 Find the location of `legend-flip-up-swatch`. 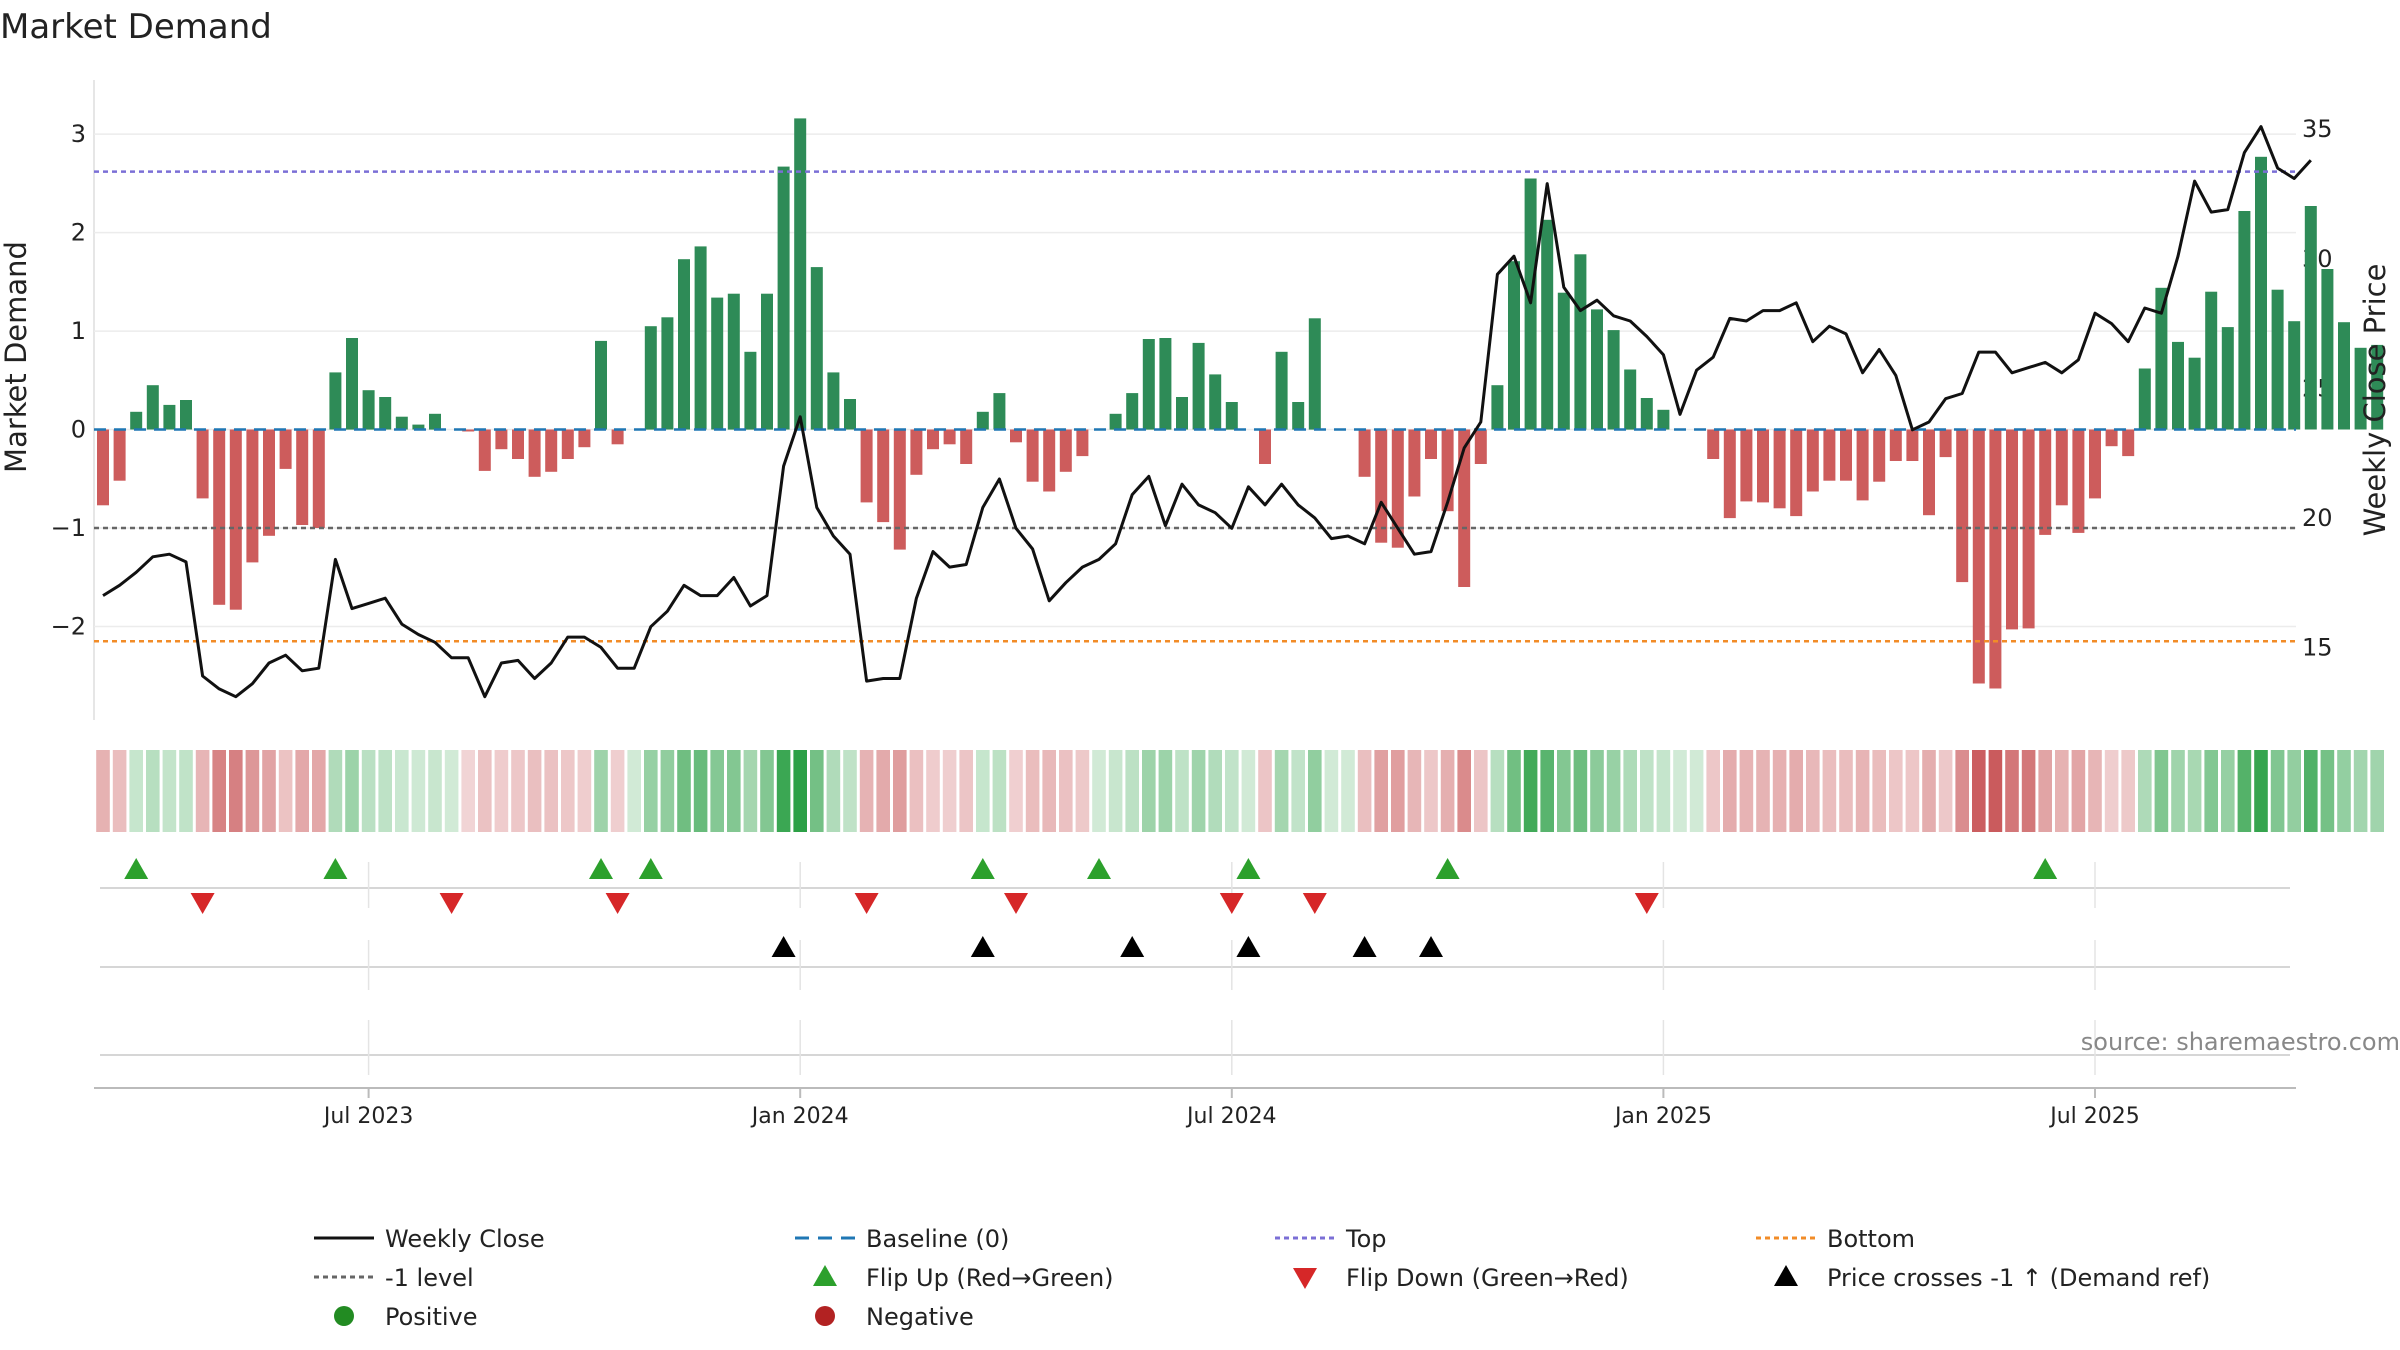

legend-flip-up-swatch is located at coordinates (825, 1275).